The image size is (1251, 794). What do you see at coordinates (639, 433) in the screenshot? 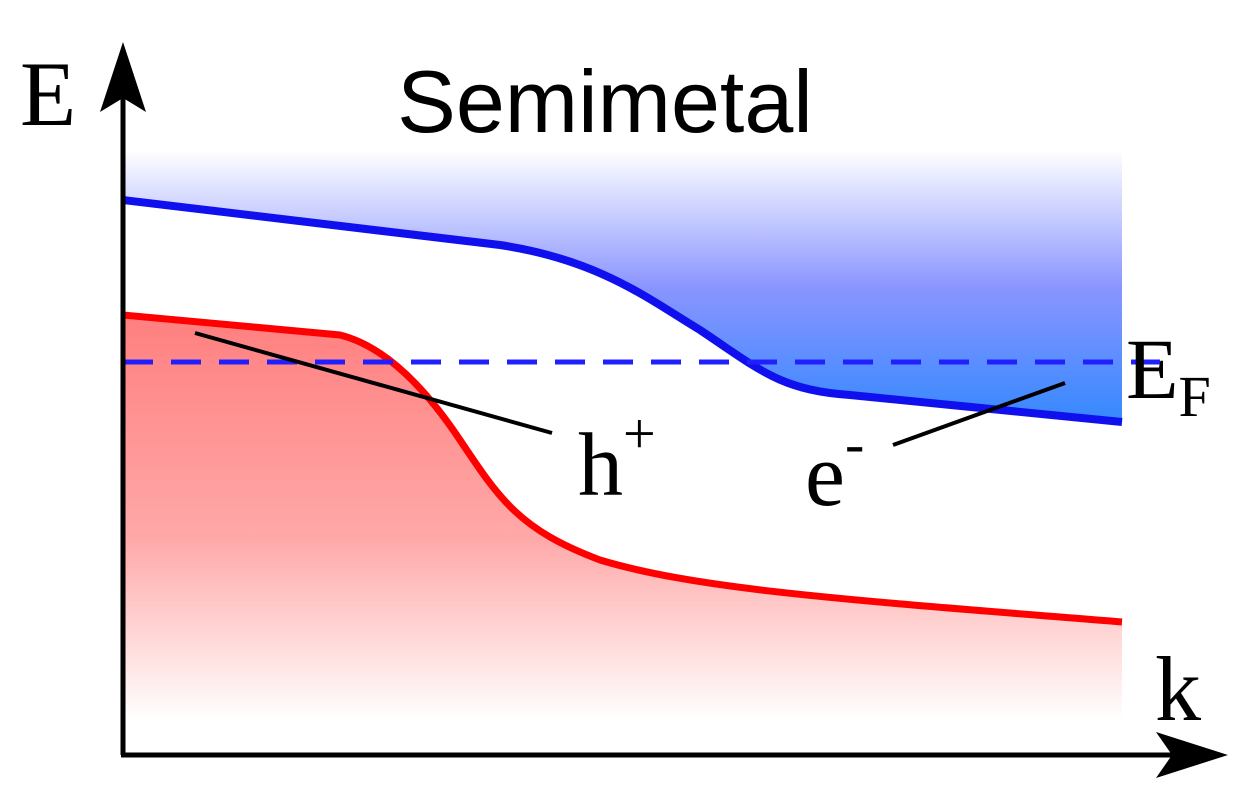
I see `hole-superscript: +` at bounding box center [639, 433].